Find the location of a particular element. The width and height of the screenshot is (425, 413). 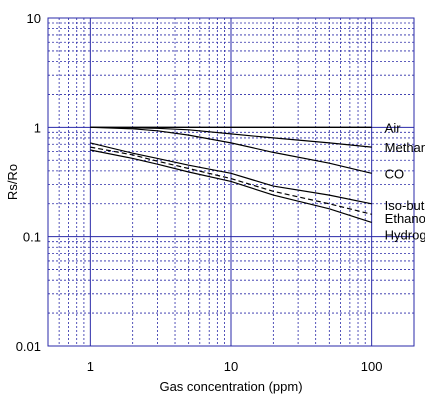

series-line-hydrogen is located at coordinates (231, 186).